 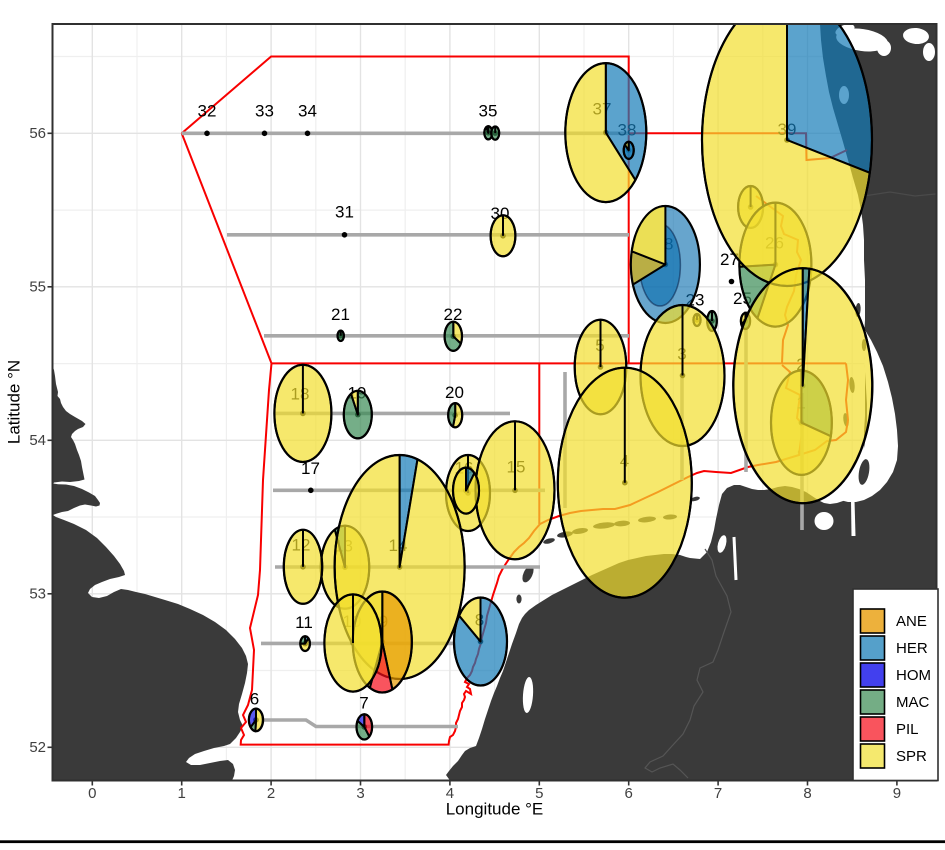 What do you see at coordinates (913, 675) in the screenshot?
I see `svg-text: HOM` at bounding box center [913, 675].